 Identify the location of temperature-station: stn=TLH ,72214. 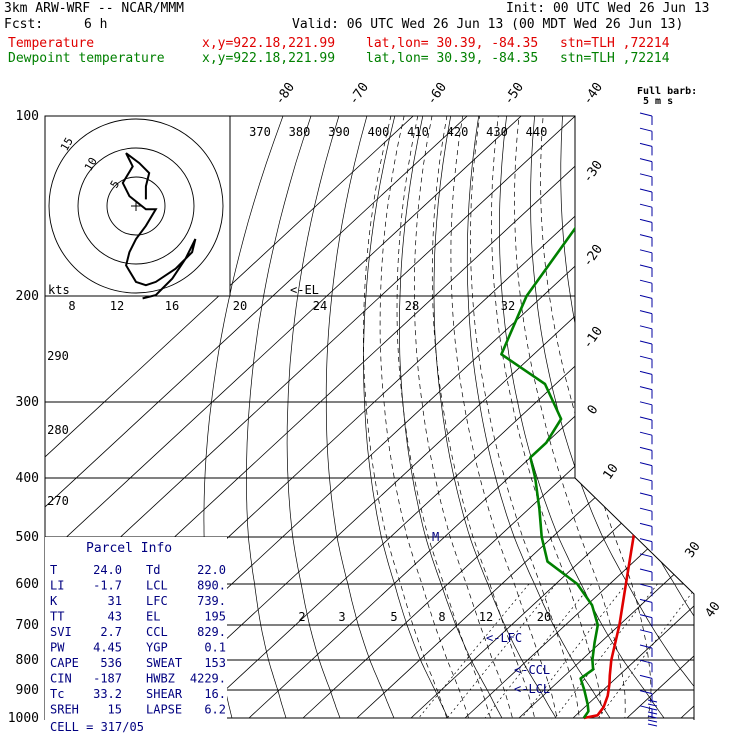
(615, 43).